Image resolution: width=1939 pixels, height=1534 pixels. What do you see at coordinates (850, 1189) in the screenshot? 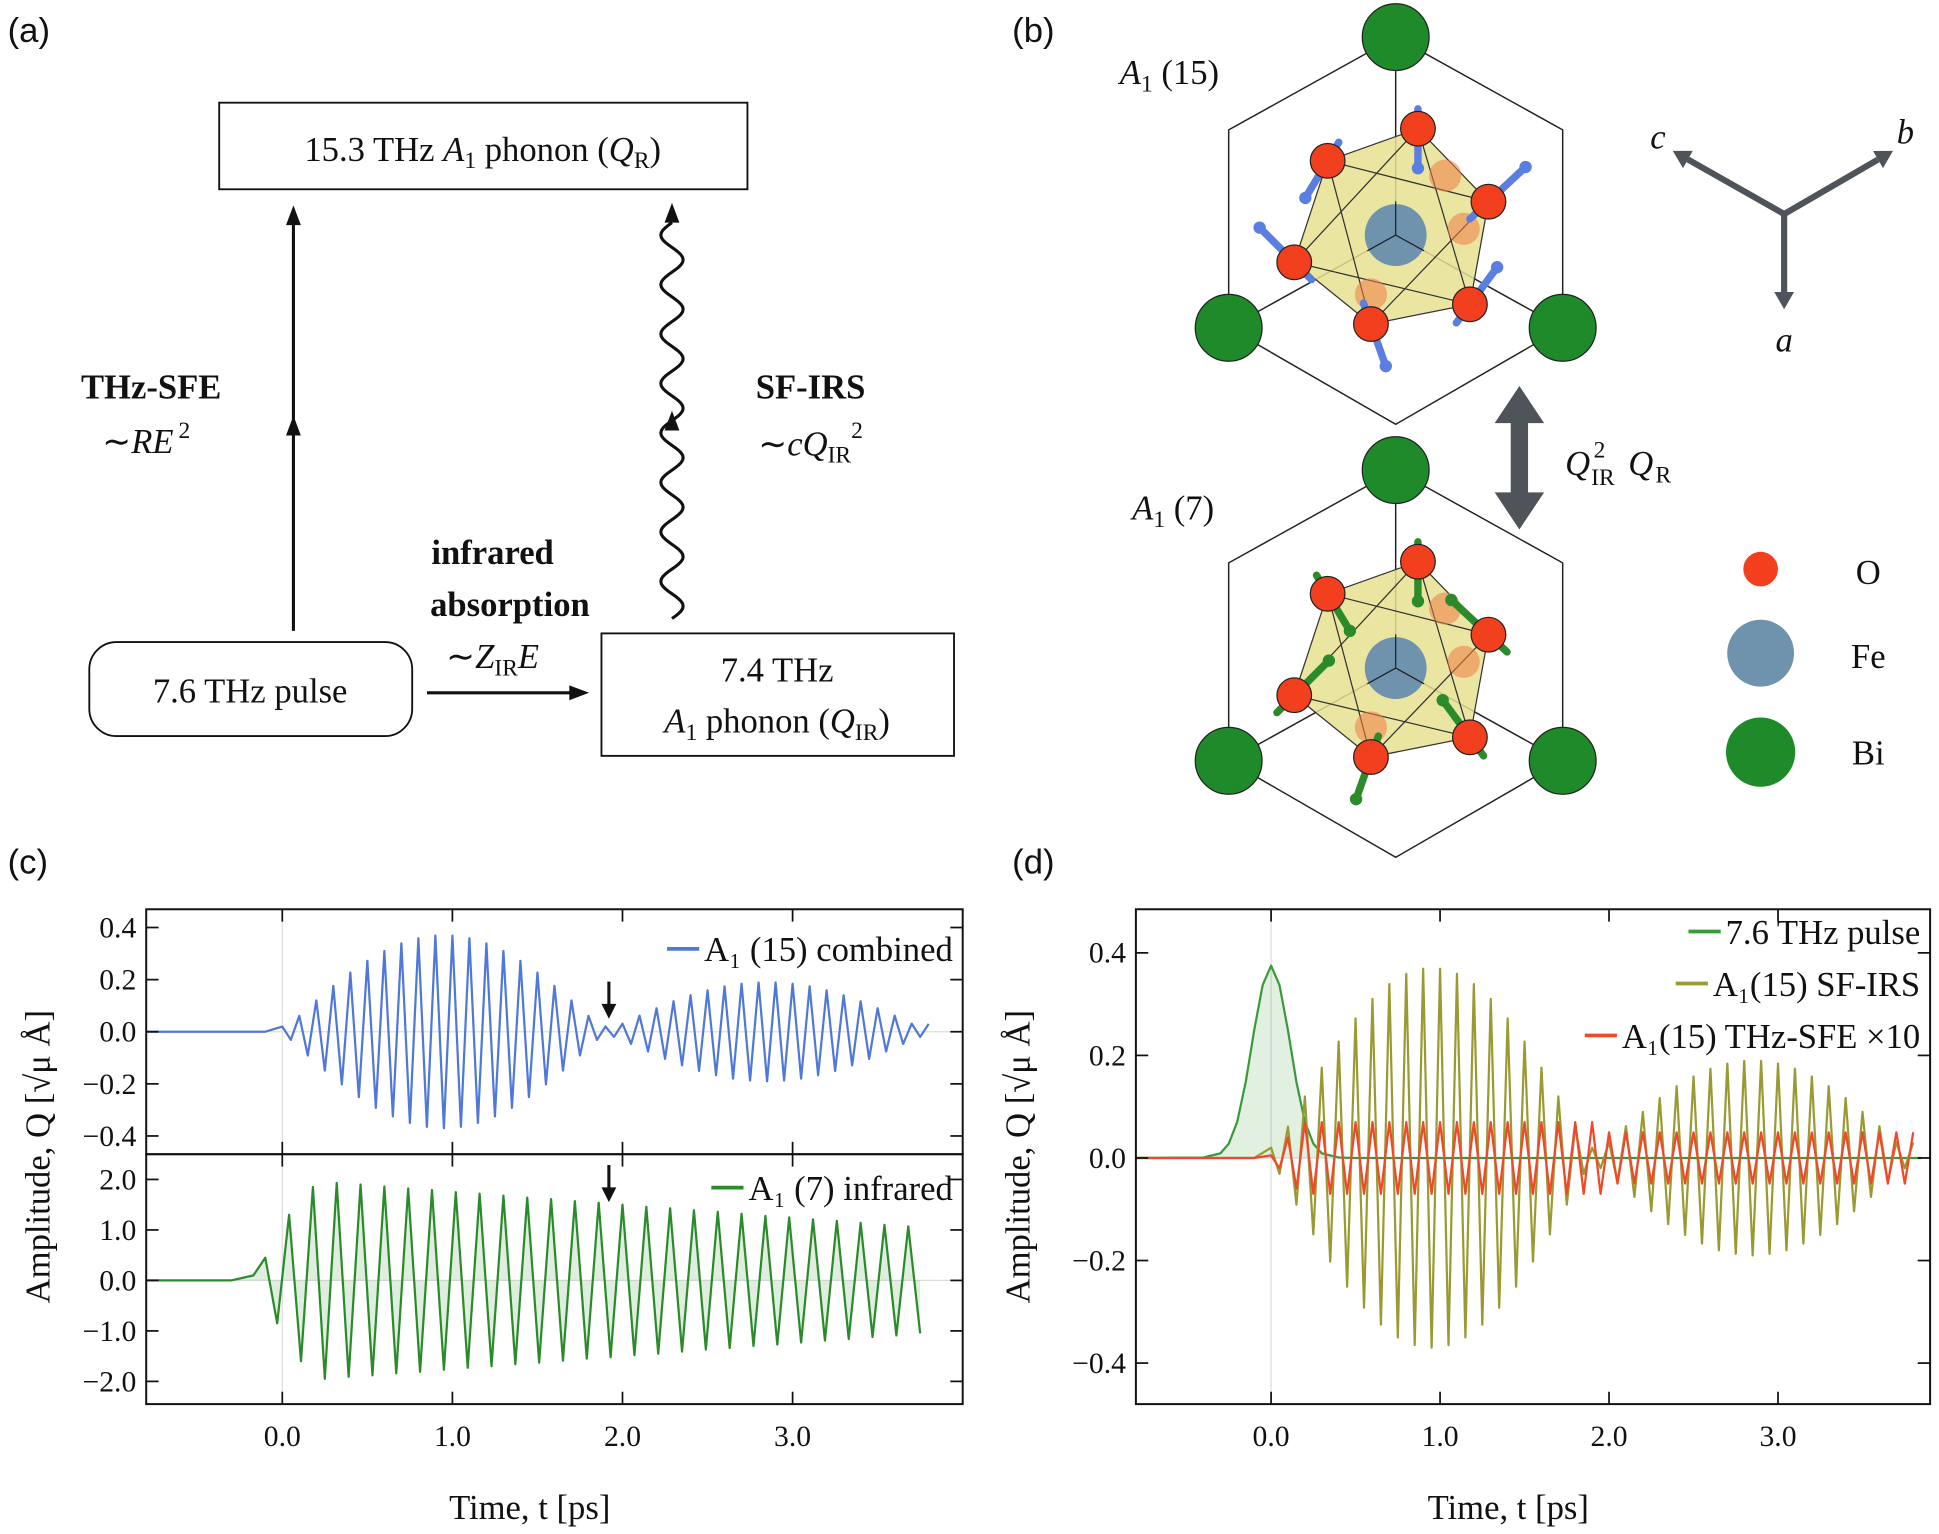
I see `legend-text: A₁ (7) infrared` at bounding box center [850, 1189].